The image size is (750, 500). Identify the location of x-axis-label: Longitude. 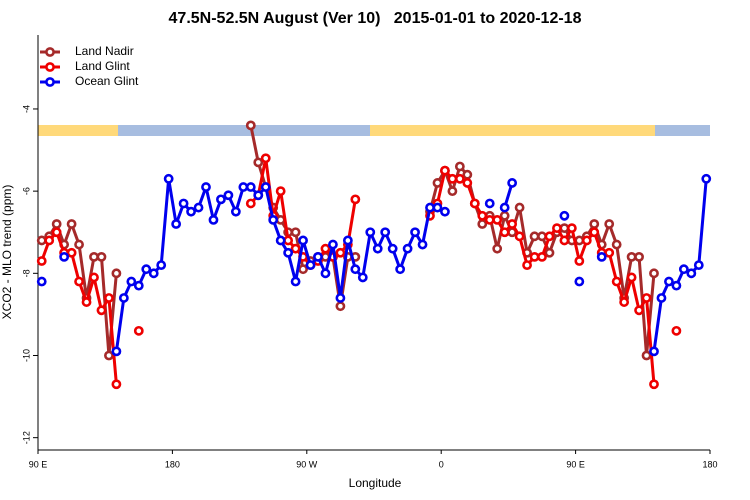
(375, 483).